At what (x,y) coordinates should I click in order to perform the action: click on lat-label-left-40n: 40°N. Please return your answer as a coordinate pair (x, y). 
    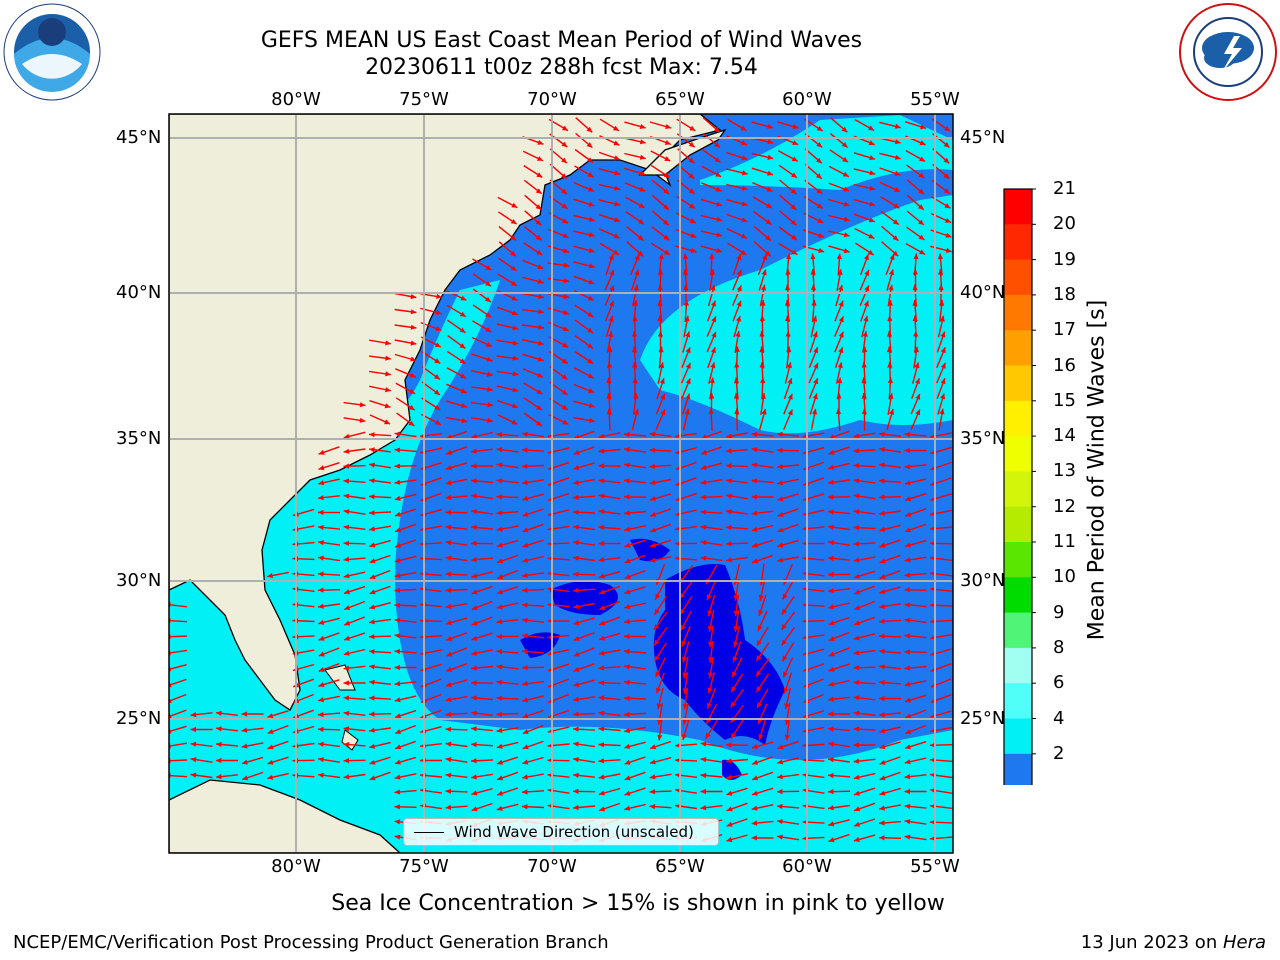
    Looking at the image, I should click on (139, 292).